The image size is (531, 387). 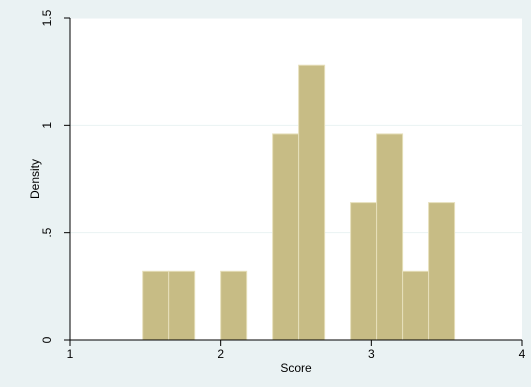 What do you see at coordinates (70, 354) in the screenshot?
I see `x-tick-label-0: 1` at bounding box center [70, 354].